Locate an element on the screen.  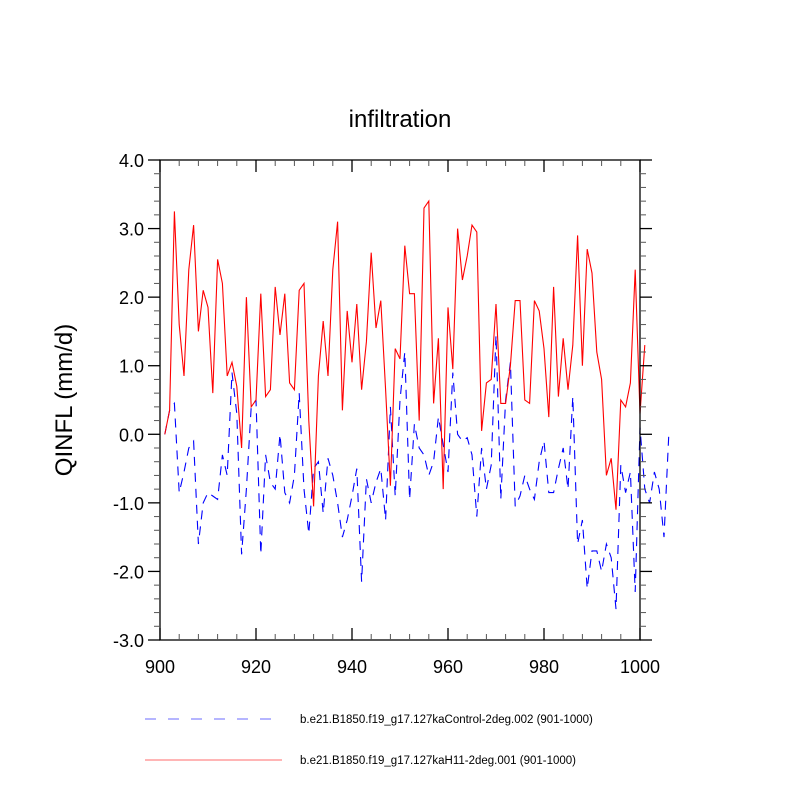
x-tick-label: 1000 is located at coordinates (640, 667).